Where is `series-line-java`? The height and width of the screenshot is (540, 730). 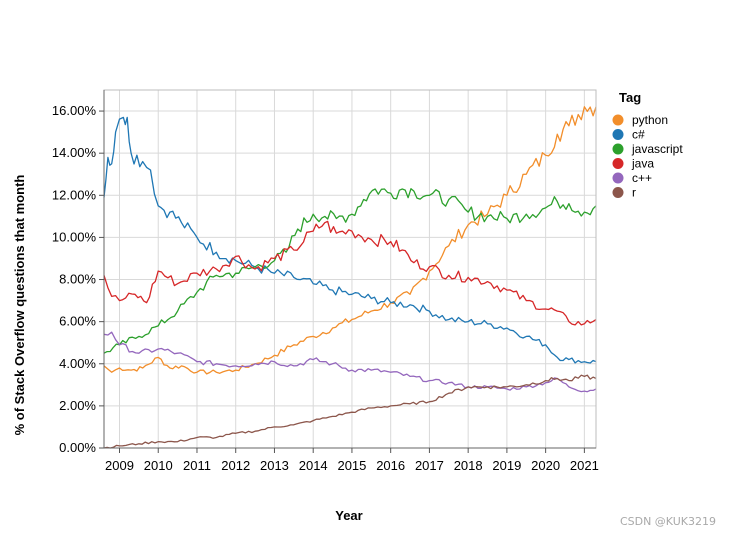
series-line-java is located at coordinates (350, 273).